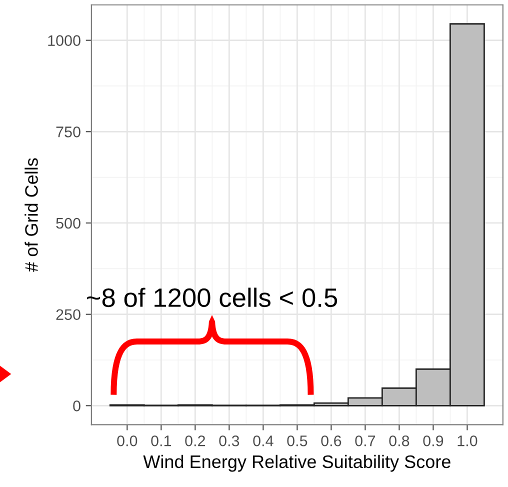 This screenshot has height=487, width=508. I want to click on y-tick-label: 500, so click(68, 223).